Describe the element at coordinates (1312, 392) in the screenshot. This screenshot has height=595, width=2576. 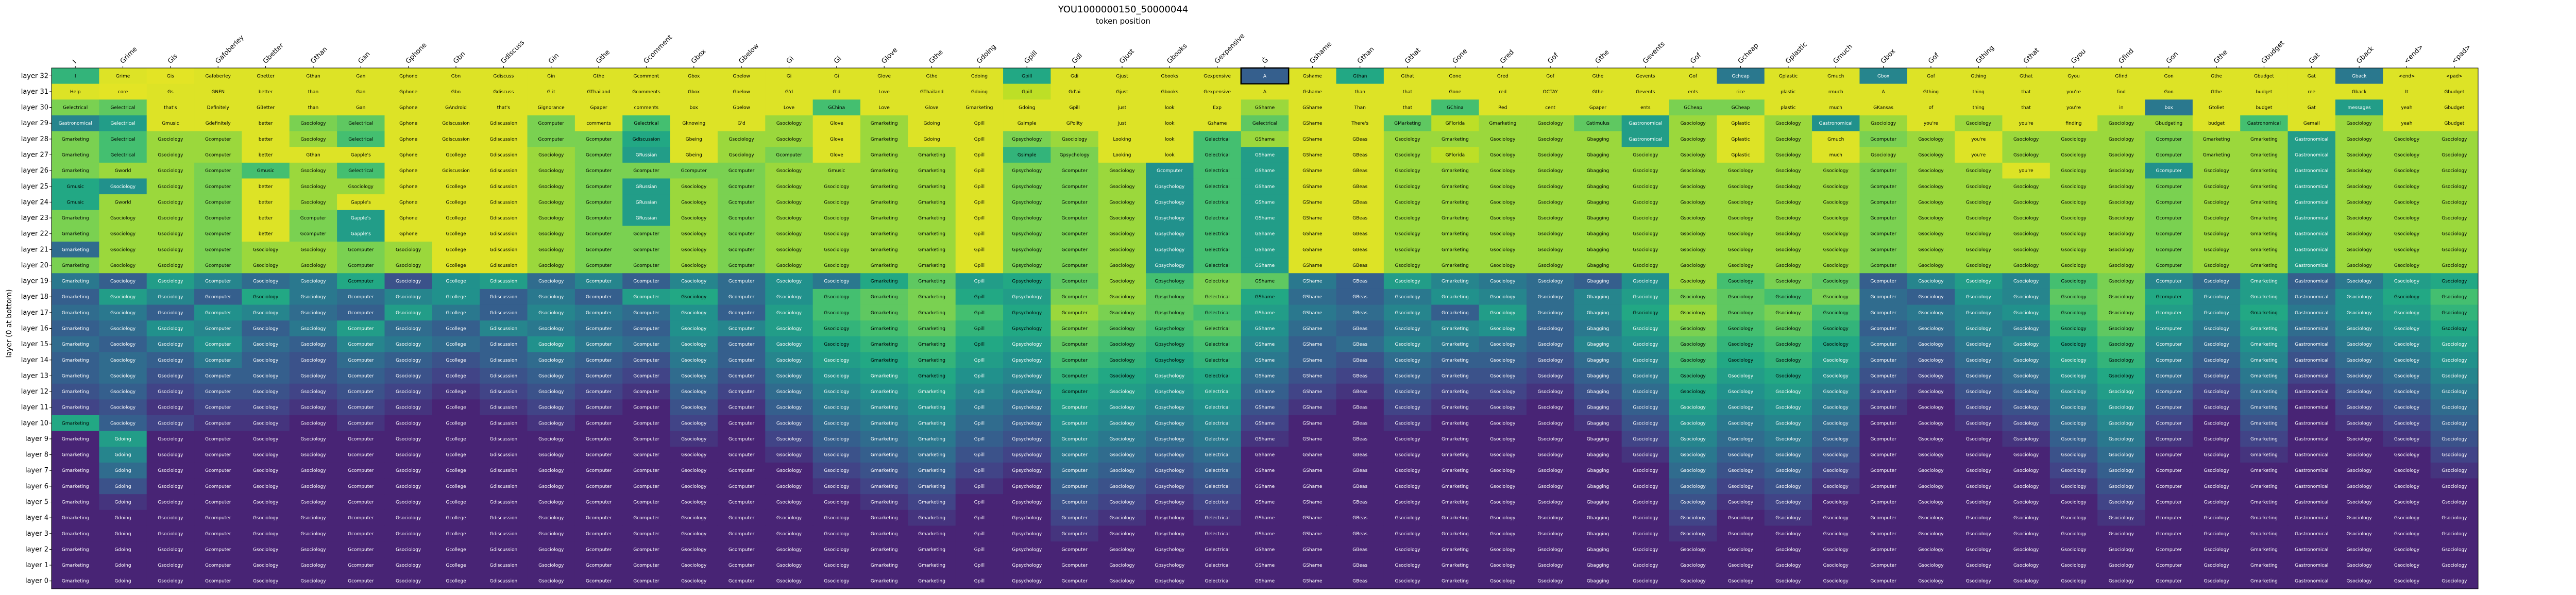
I see `heatmap-cell-label: GShame` at that location.